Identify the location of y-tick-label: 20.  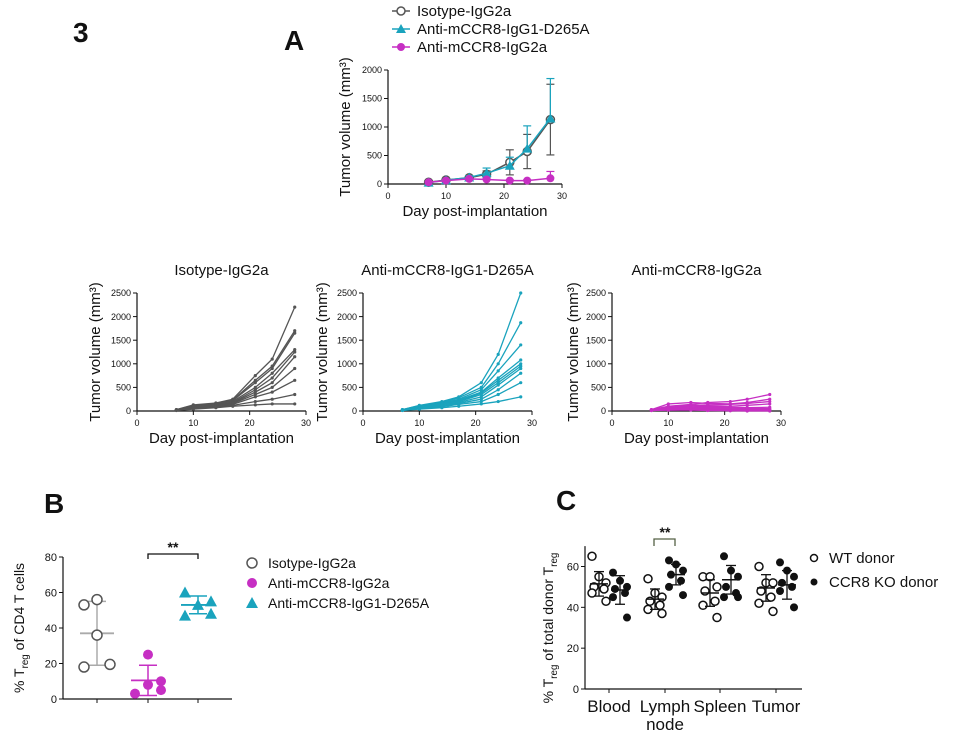
(573, 649).